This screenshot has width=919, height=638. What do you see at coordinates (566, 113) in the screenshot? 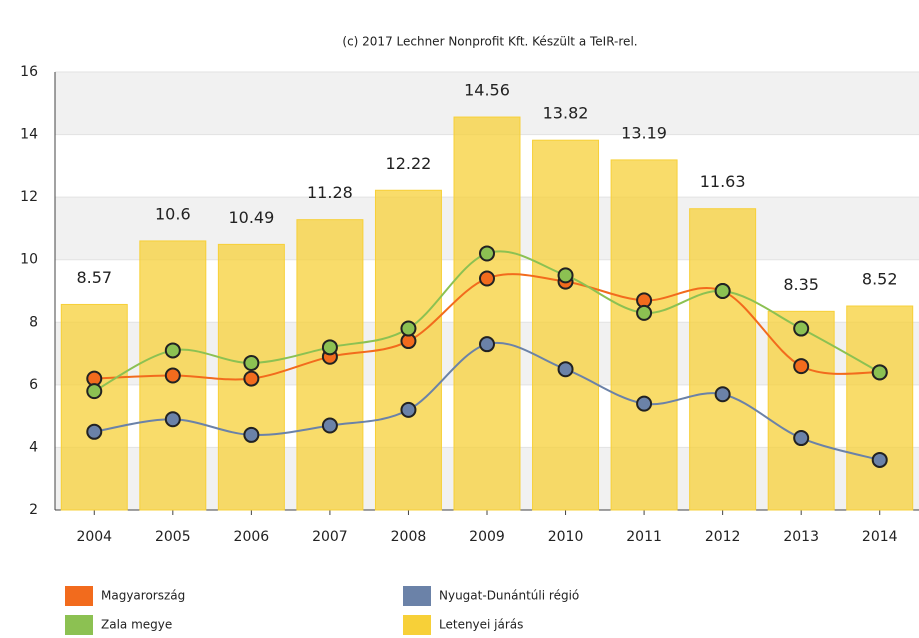
I see `value-label: 13.82` at bounding box center [566, 113].